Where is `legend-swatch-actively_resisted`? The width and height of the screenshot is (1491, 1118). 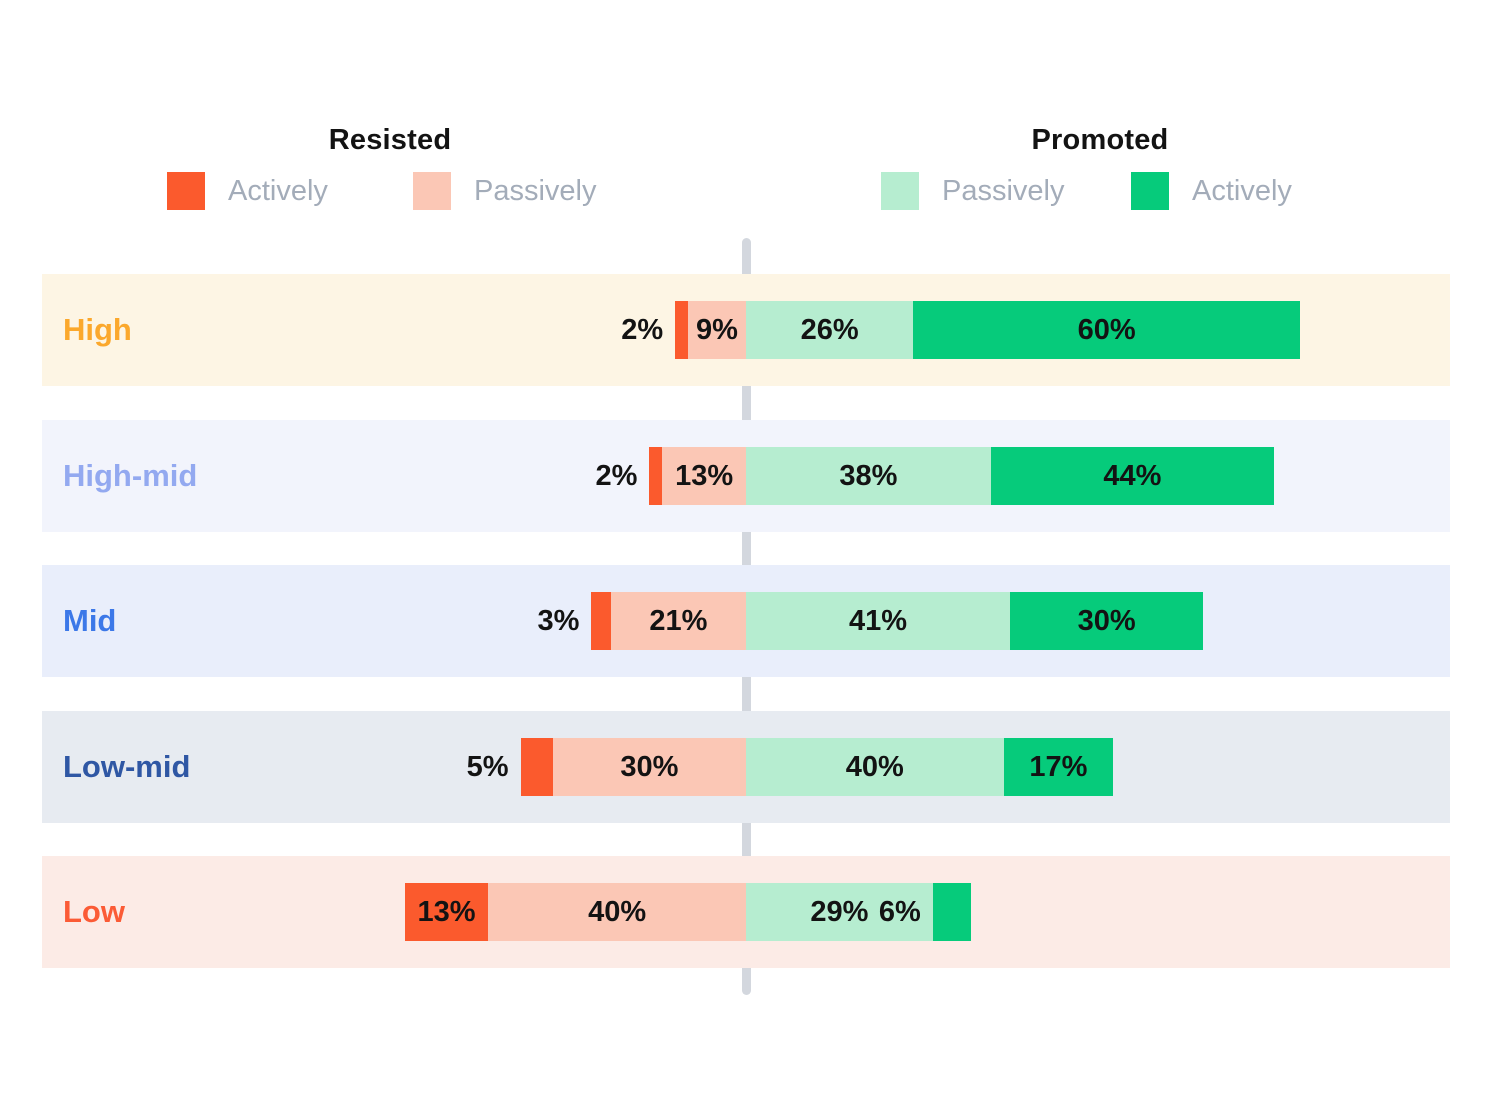 legend-swatch-actively_resisted is located at coordinates (186, 191).